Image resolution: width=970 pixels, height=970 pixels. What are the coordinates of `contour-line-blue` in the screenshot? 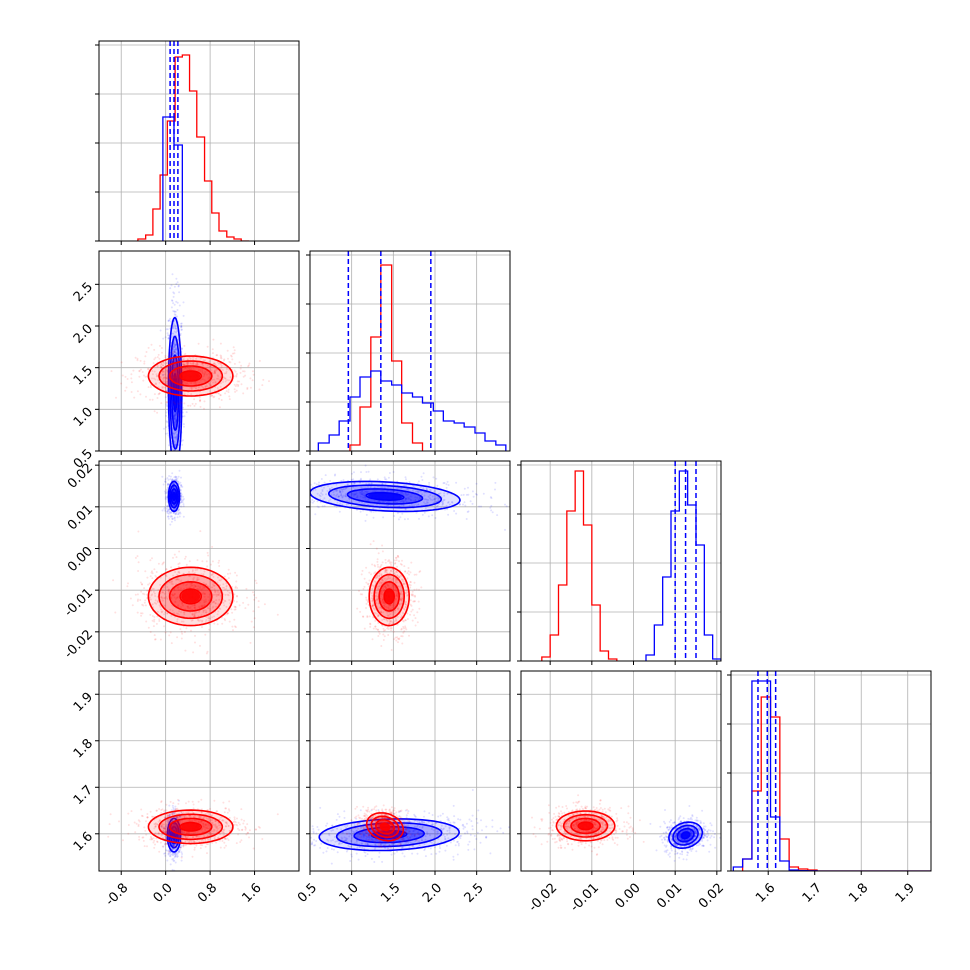 It's located at (175, 392).